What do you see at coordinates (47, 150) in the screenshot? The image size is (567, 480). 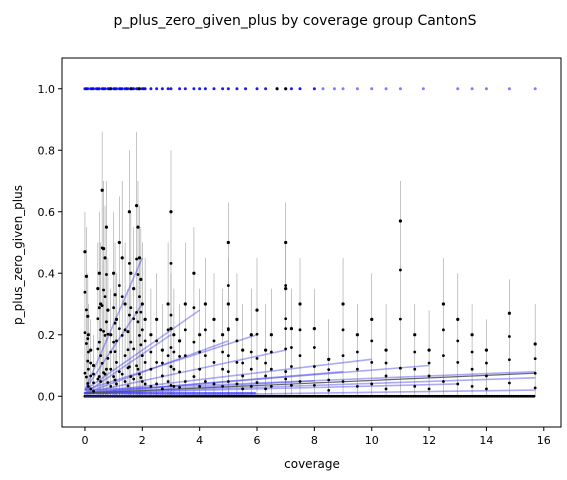 I see `y-tick-label: 0.8` at bounding box center [47, 150].